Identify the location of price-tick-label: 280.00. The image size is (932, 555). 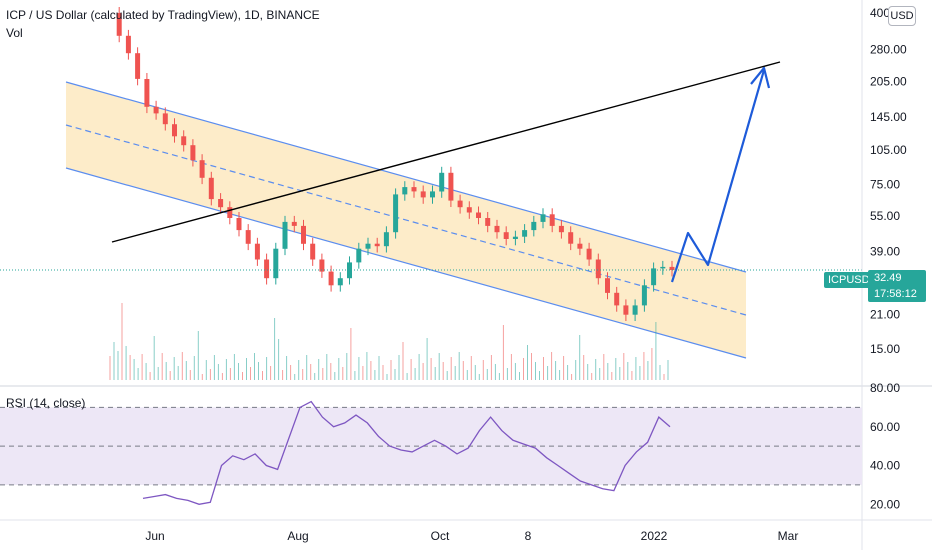
(888, 50).